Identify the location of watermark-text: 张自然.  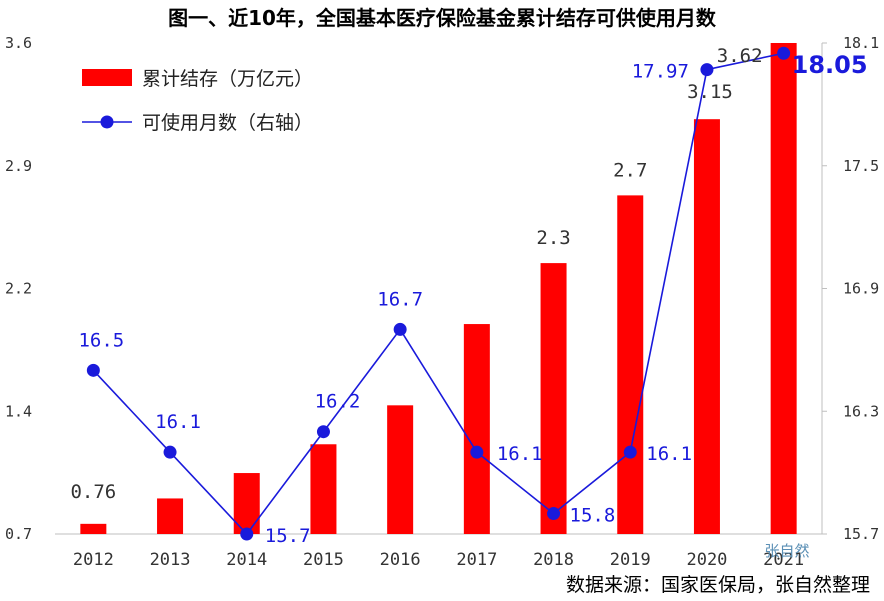
(786, 551).